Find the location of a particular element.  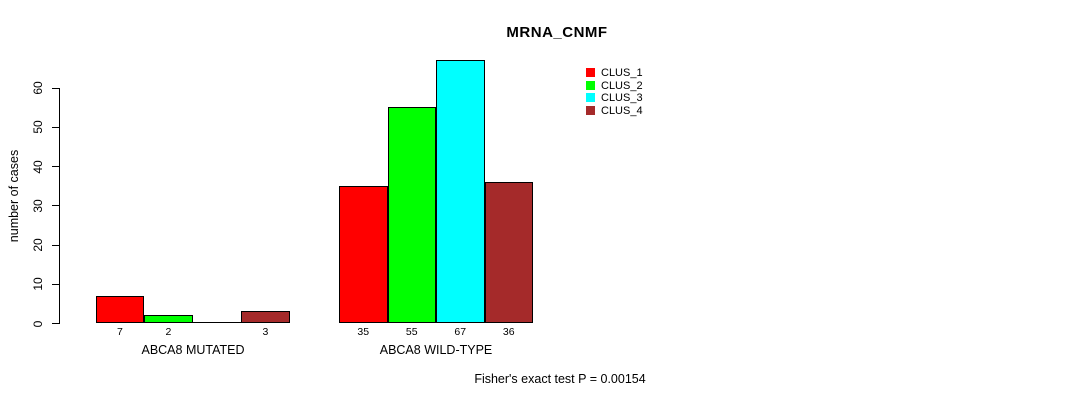

legend-label: CLUS_2 is located at coordinates (622, 85).